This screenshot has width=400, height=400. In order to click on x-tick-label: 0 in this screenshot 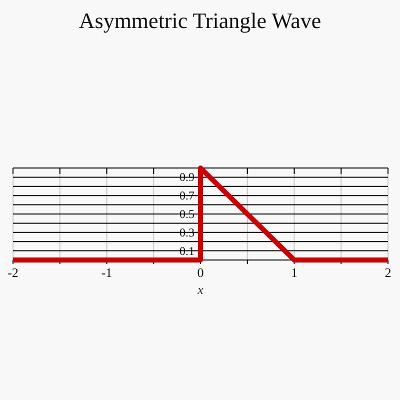, I will do `click(200, 272)`.